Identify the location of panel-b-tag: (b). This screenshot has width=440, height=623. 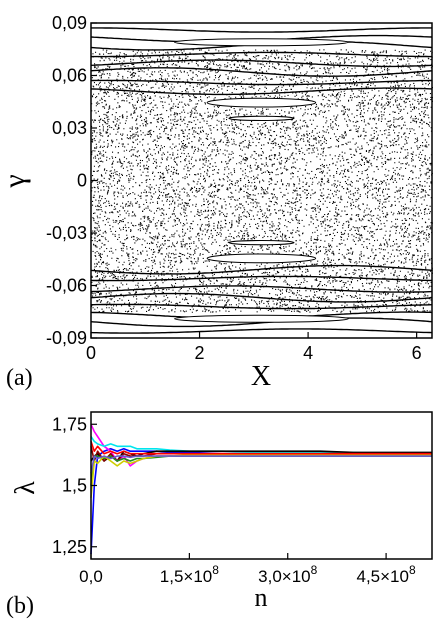
(20, 606).